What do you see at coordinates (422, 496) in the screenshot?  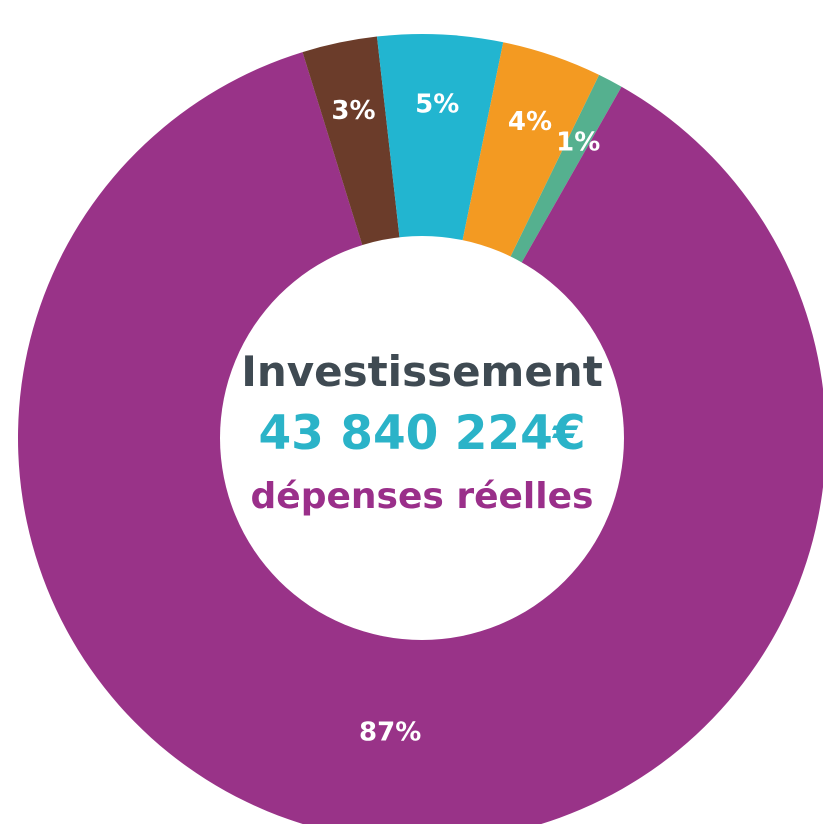 I see `center-subtitle: dépenses réelles` at bounding box center [422, 496].